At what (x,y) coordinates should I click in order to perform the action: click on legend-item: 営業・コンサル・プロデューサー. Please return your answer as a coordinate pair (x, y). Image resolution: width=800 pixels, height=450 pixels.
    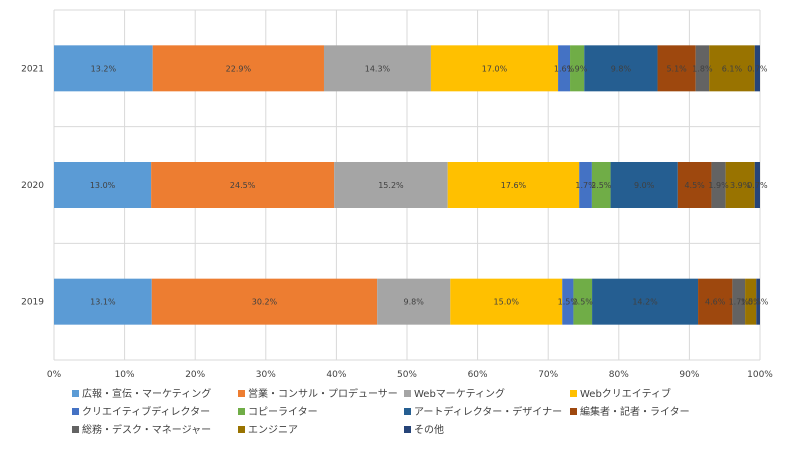
    Looking at the image, I should click on (318, 393).